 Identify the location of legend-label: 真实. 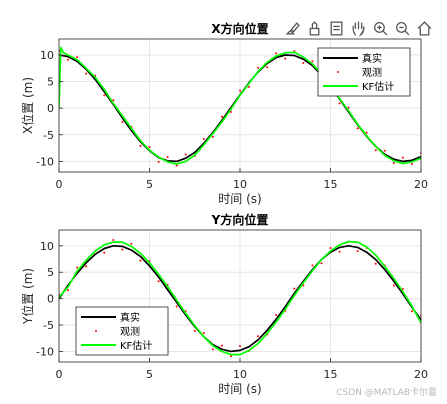
(130, 317).